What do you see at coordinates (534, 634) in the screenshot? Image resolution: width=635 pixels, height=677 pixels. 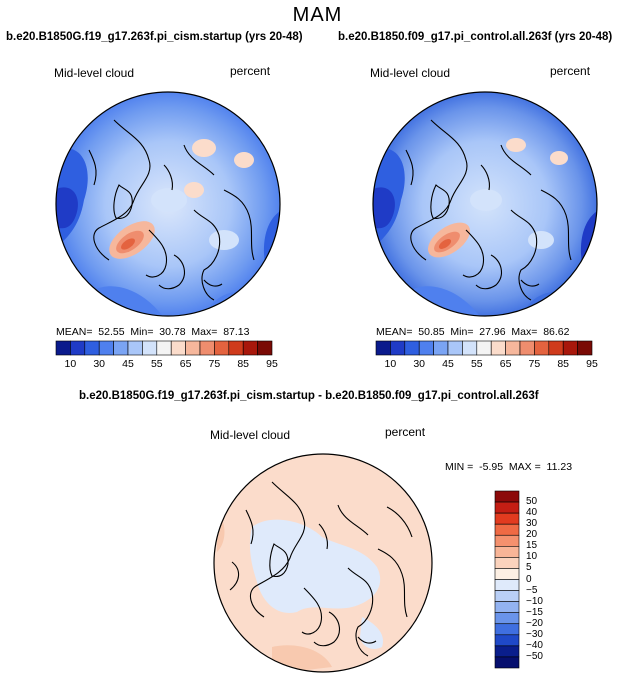 I see `colorbar-tick-label: −30` at bounding box center [534, 634].